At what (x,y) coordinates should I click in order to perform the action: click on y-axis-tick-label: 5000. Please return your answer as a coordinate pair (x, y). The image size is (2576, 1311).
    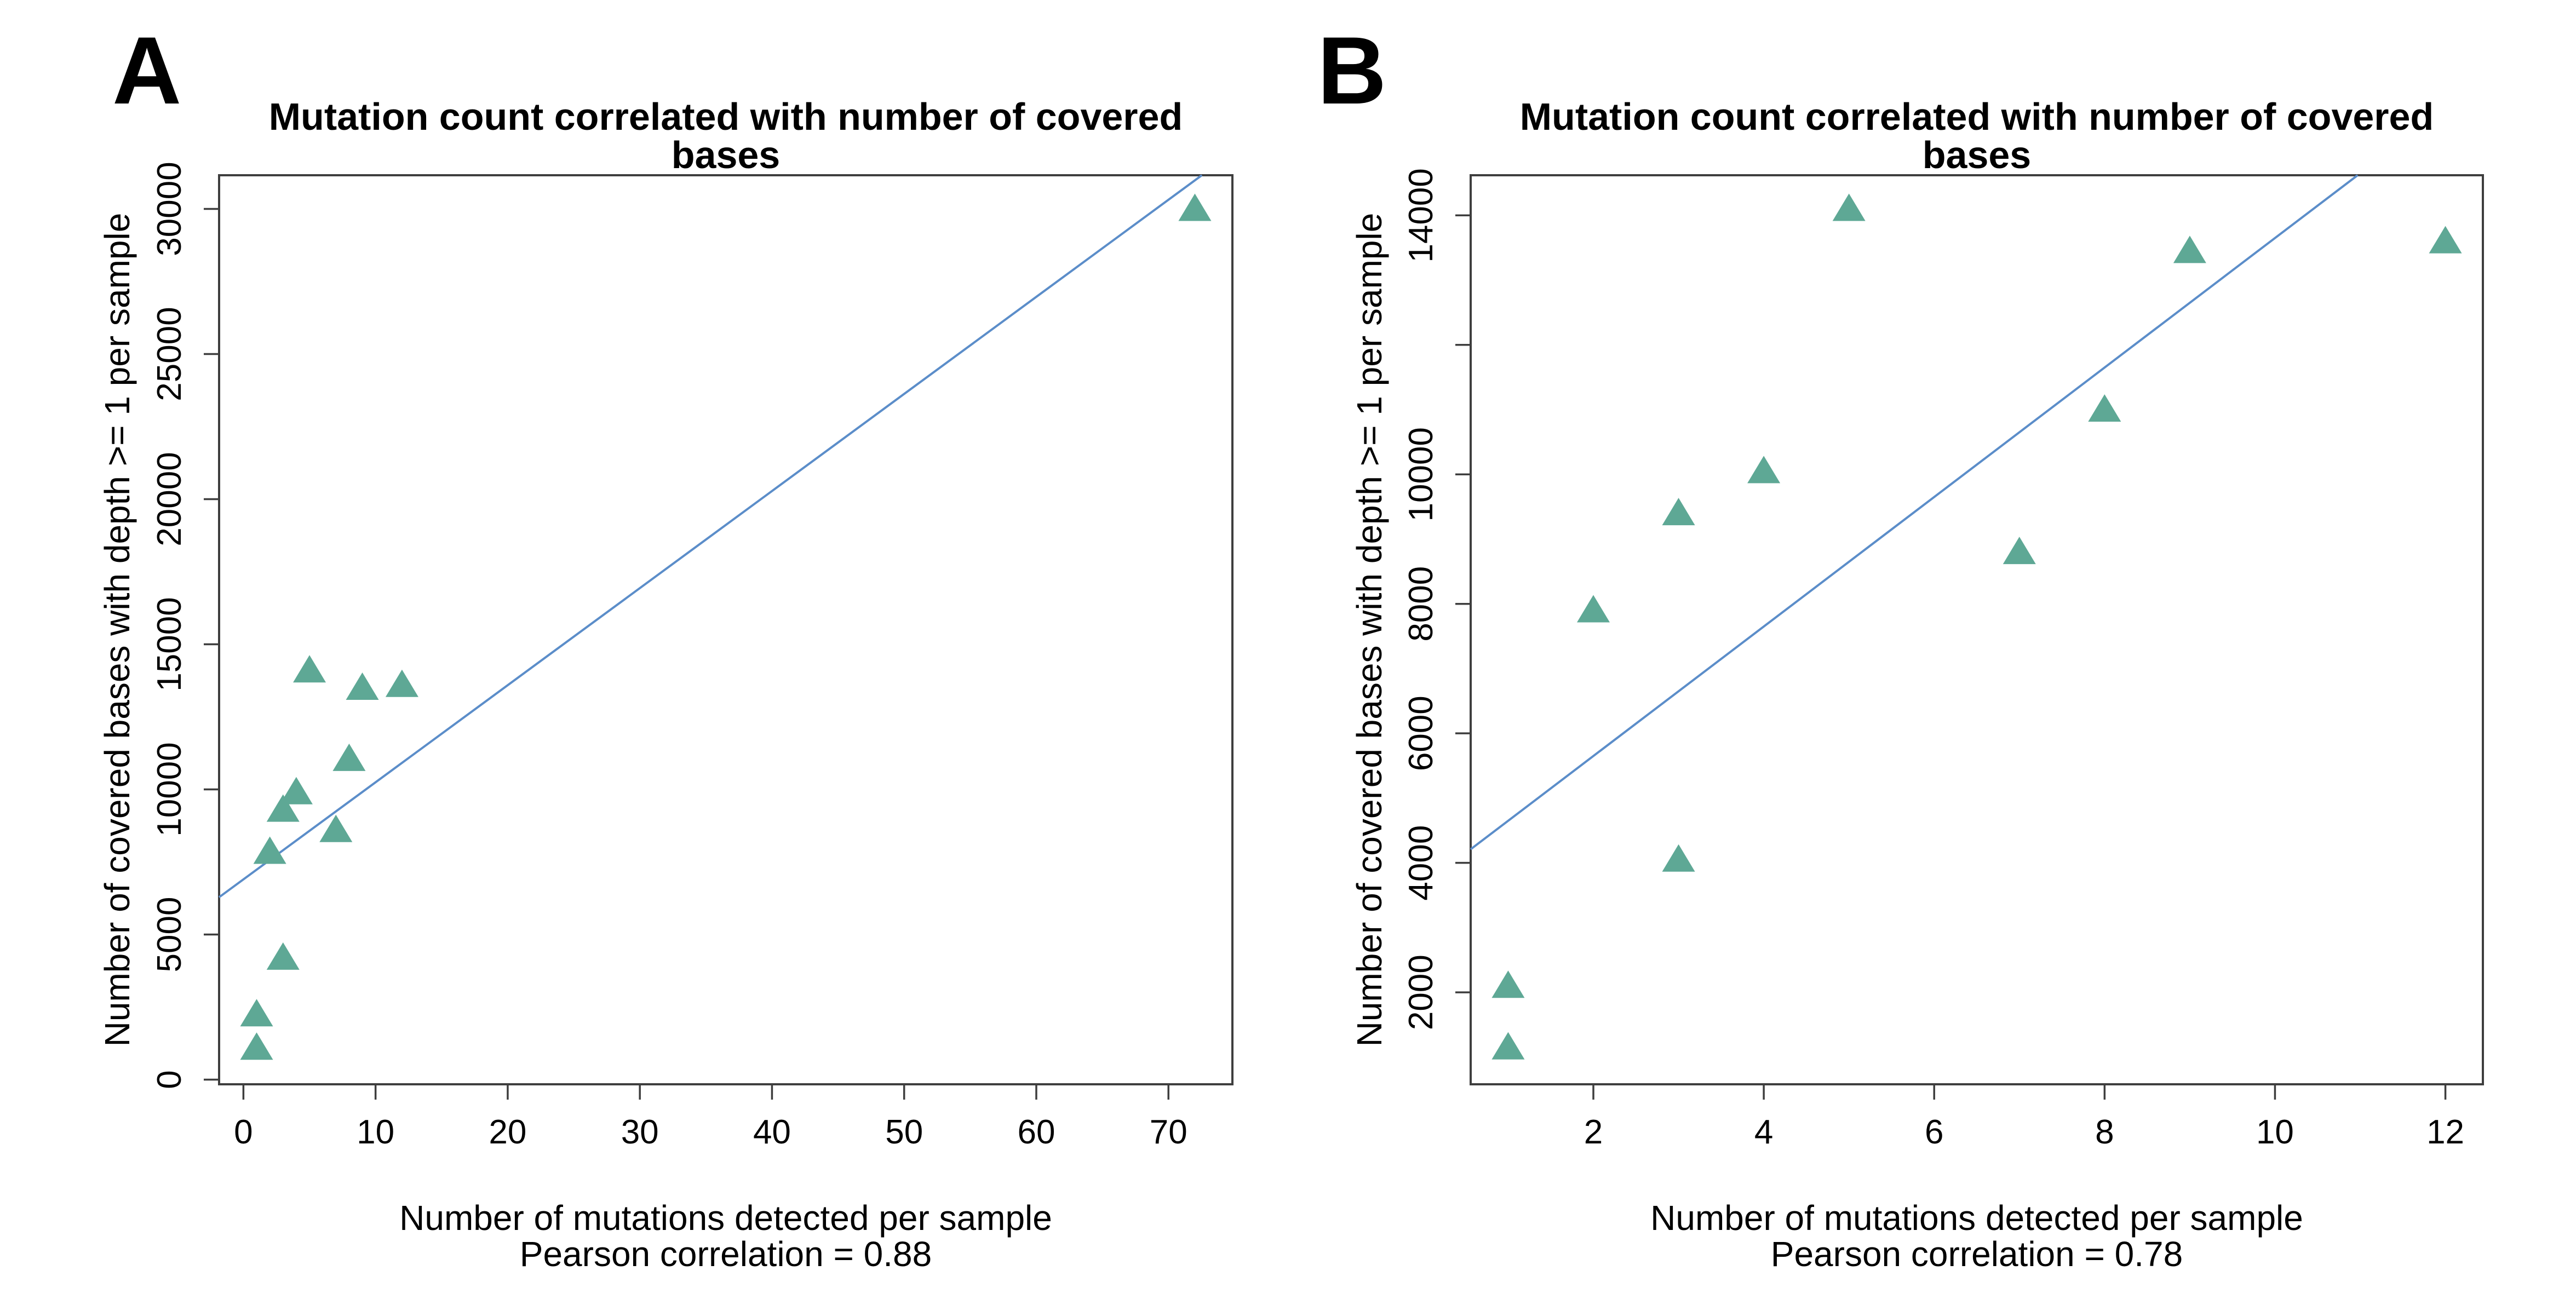
    Looking at the image, I should click on (170, 935).